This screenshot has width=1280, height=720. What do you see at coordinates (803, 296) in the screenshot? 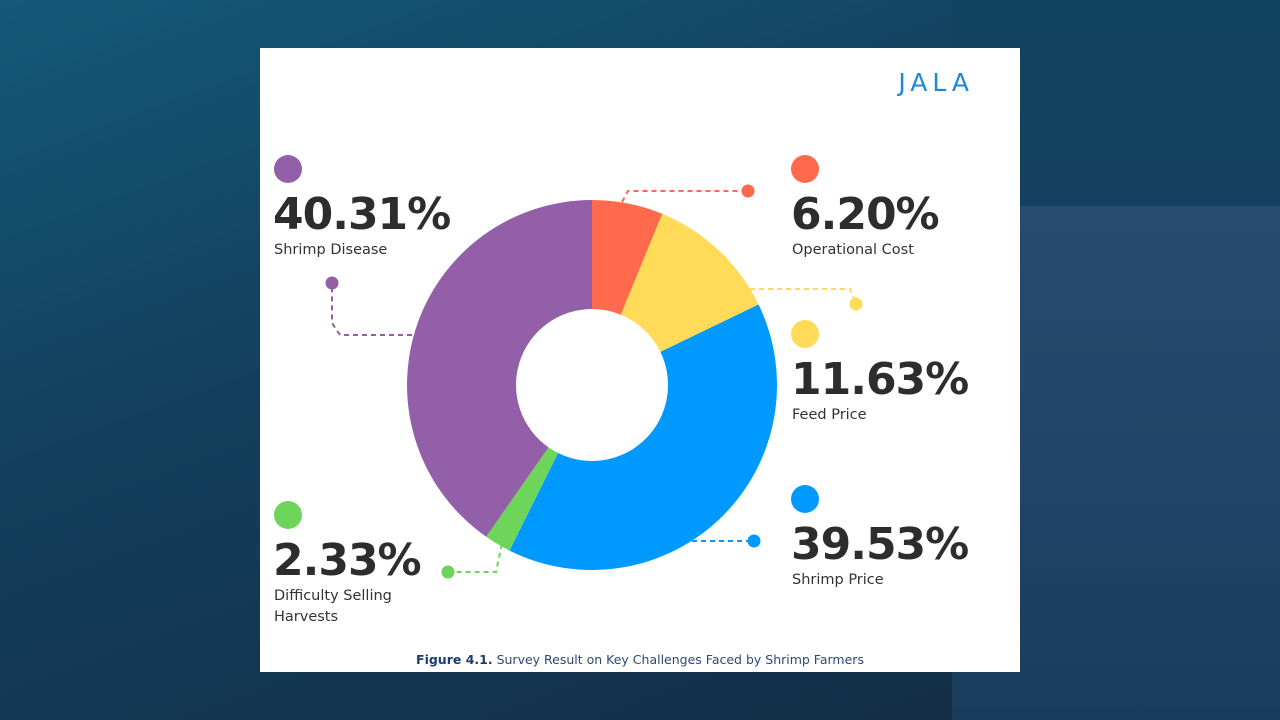
I see `leader-line-feed` at bounding box center [803, 296].